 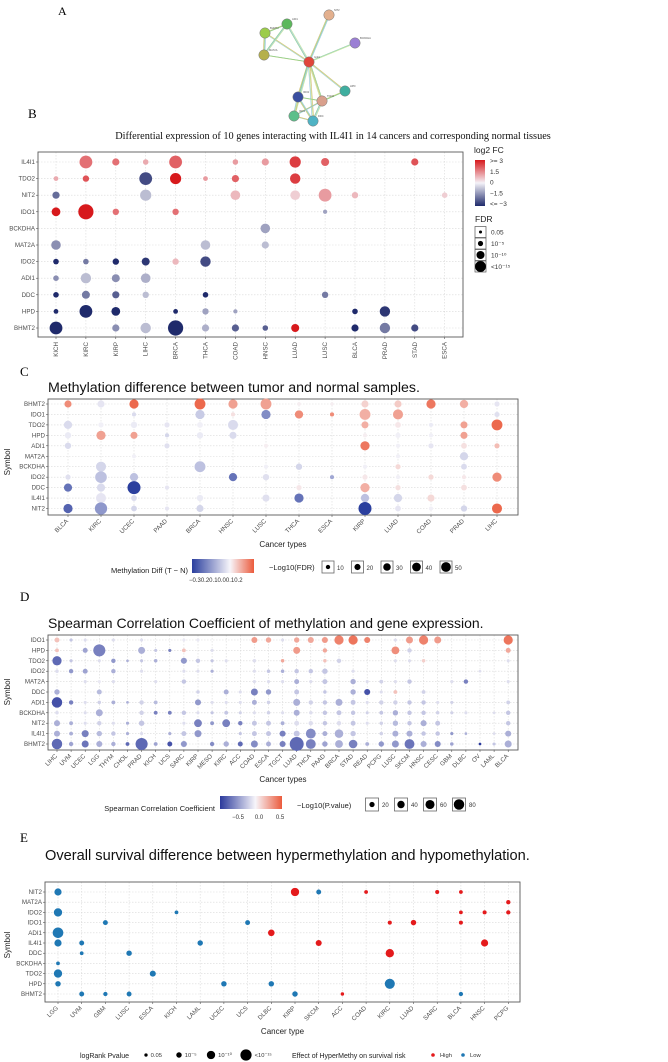 What do you see at coordinates (99, 744) in the screenshot?
I see `bubble-bhmt2-lgg` at bounding box center [99, 744].